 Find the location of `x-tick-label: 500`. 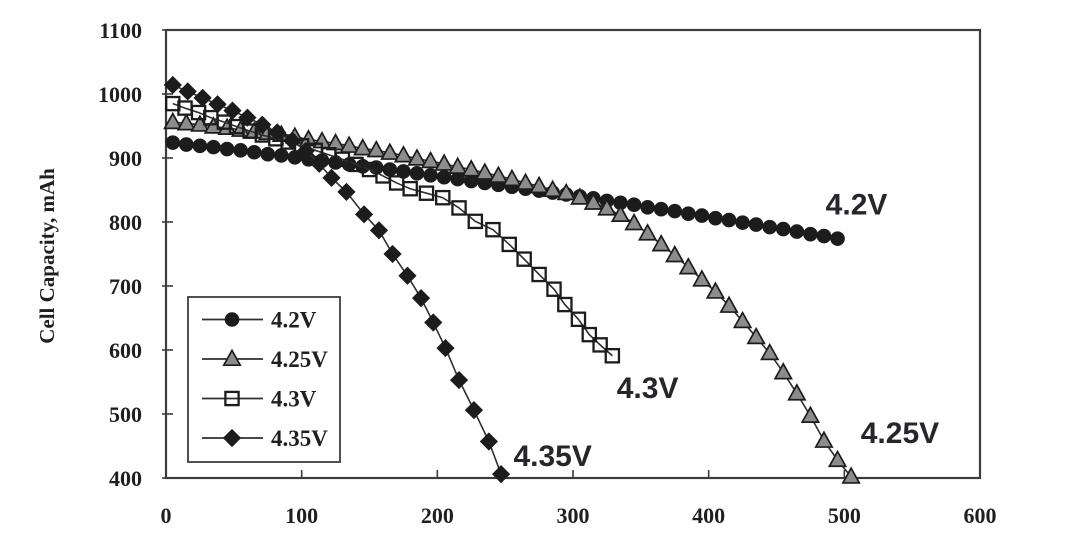

x-tick-label: 500 is located at coordinates (844, 515).